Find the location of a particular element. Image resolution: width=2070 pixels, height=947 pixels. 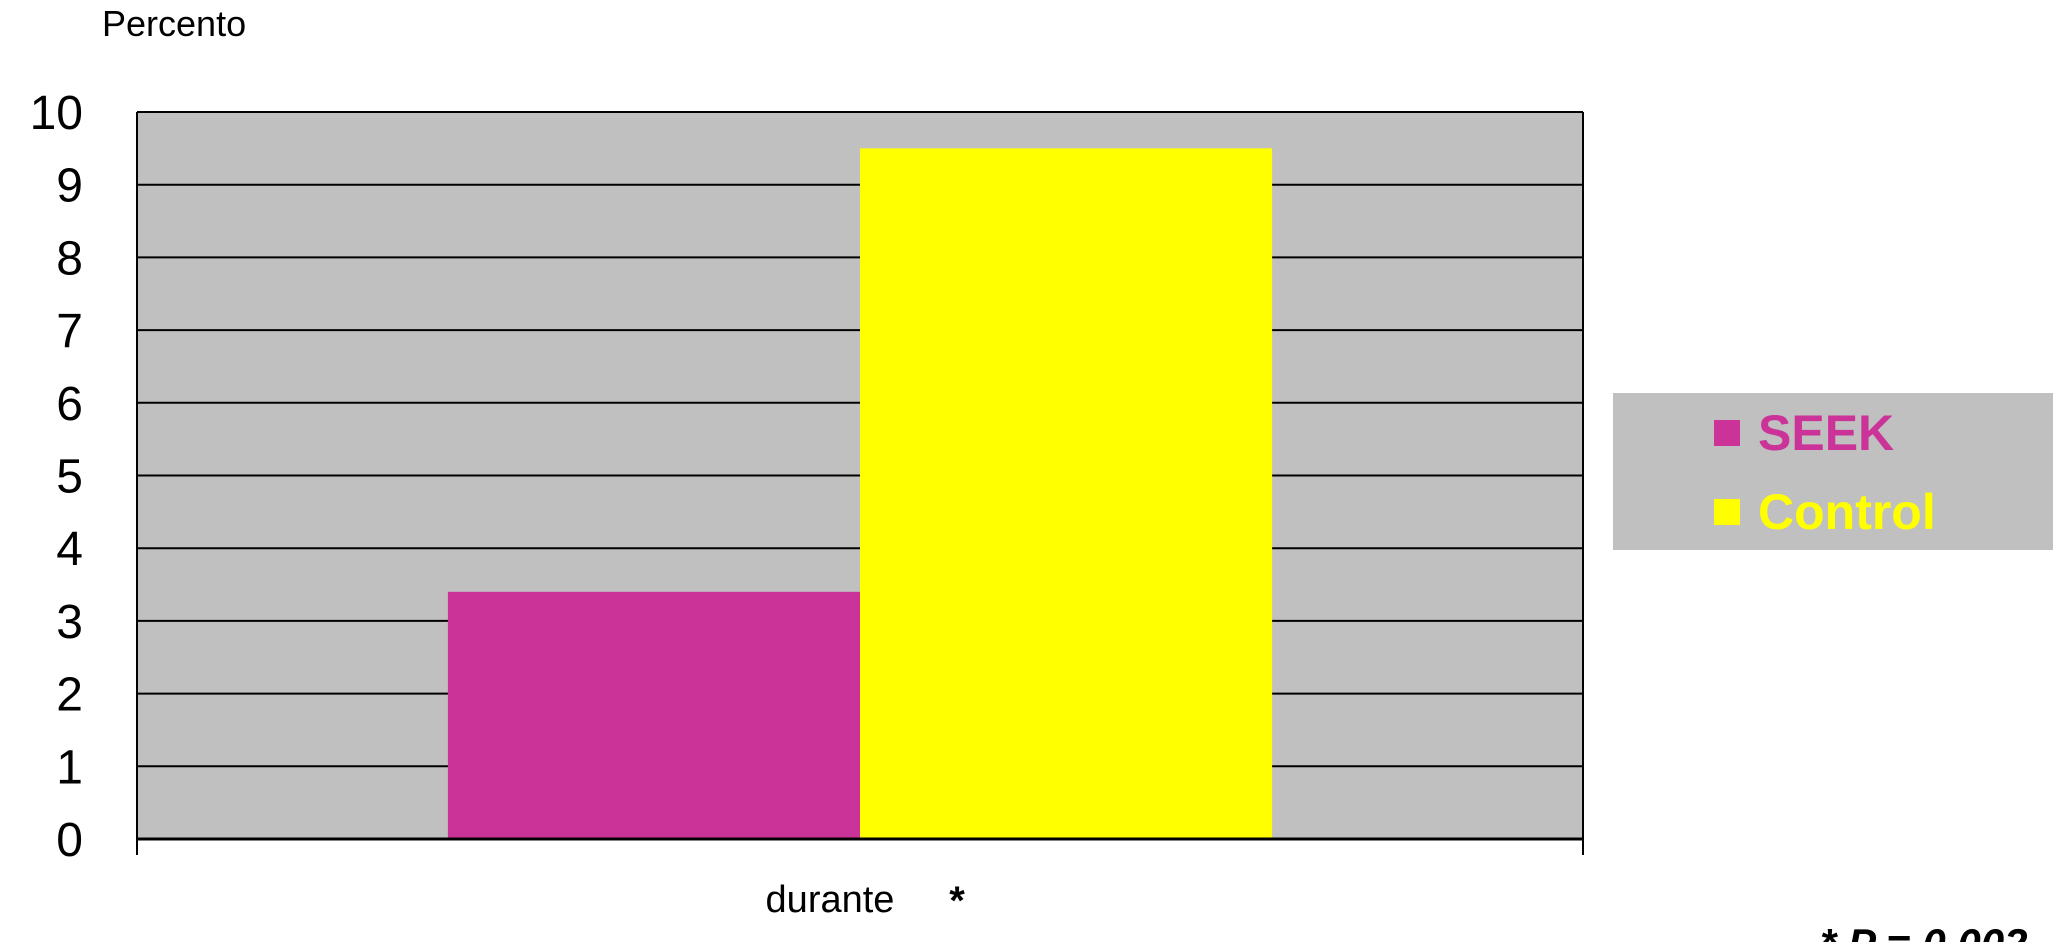

x-tick-label: durante is located at coordinates (830, 900).